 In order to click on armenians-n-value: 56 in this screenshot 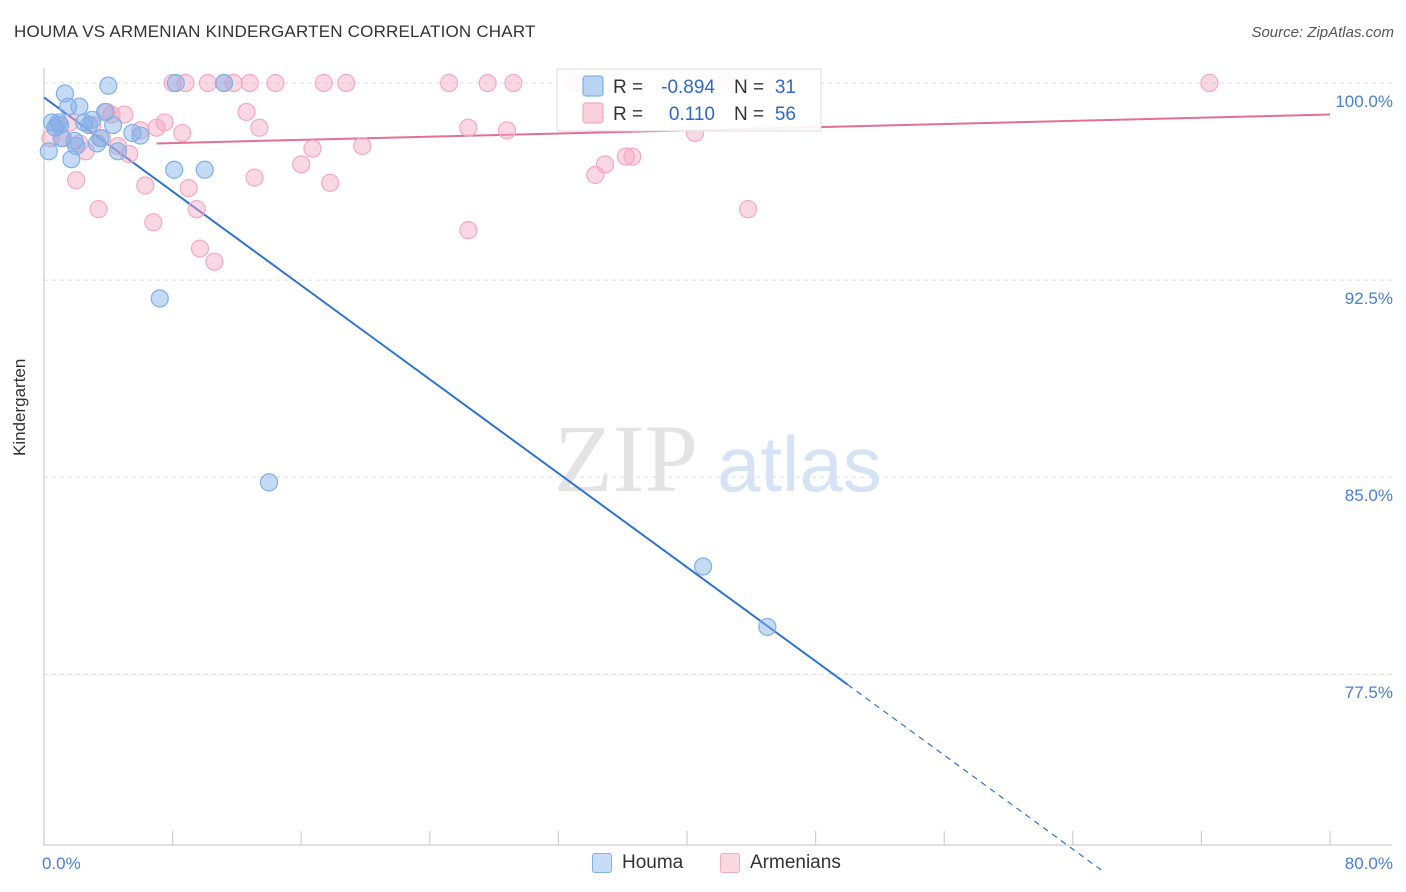, I will do `click(785, 114)`.